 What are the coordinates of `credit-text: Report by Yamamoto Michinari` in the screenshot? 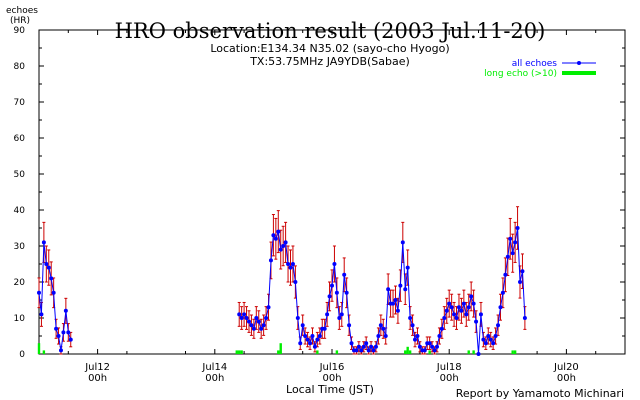 It's located at (540, 393).